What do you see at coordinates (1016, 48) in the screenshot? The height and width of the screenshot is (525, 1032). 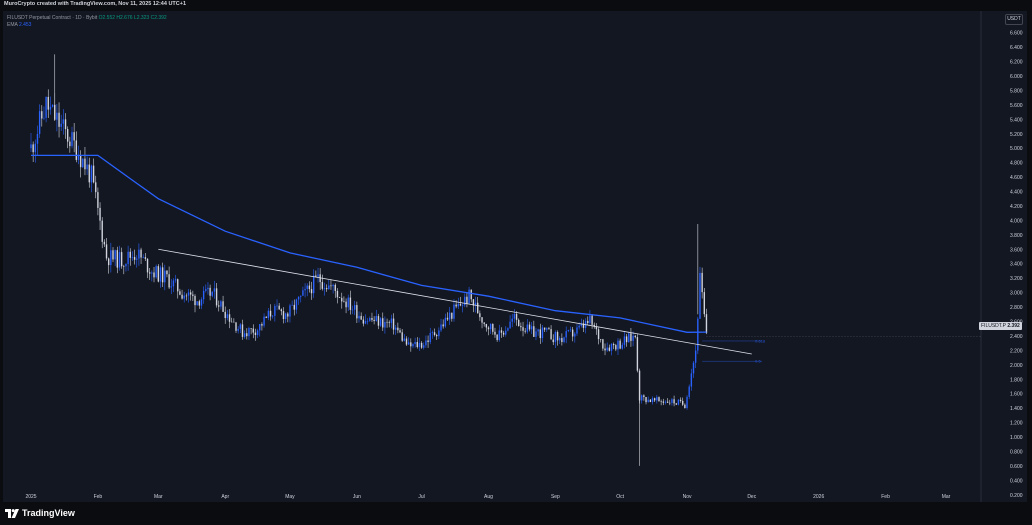 I see `y-tick-label: 6.400` at bounding box center [1016, 48].